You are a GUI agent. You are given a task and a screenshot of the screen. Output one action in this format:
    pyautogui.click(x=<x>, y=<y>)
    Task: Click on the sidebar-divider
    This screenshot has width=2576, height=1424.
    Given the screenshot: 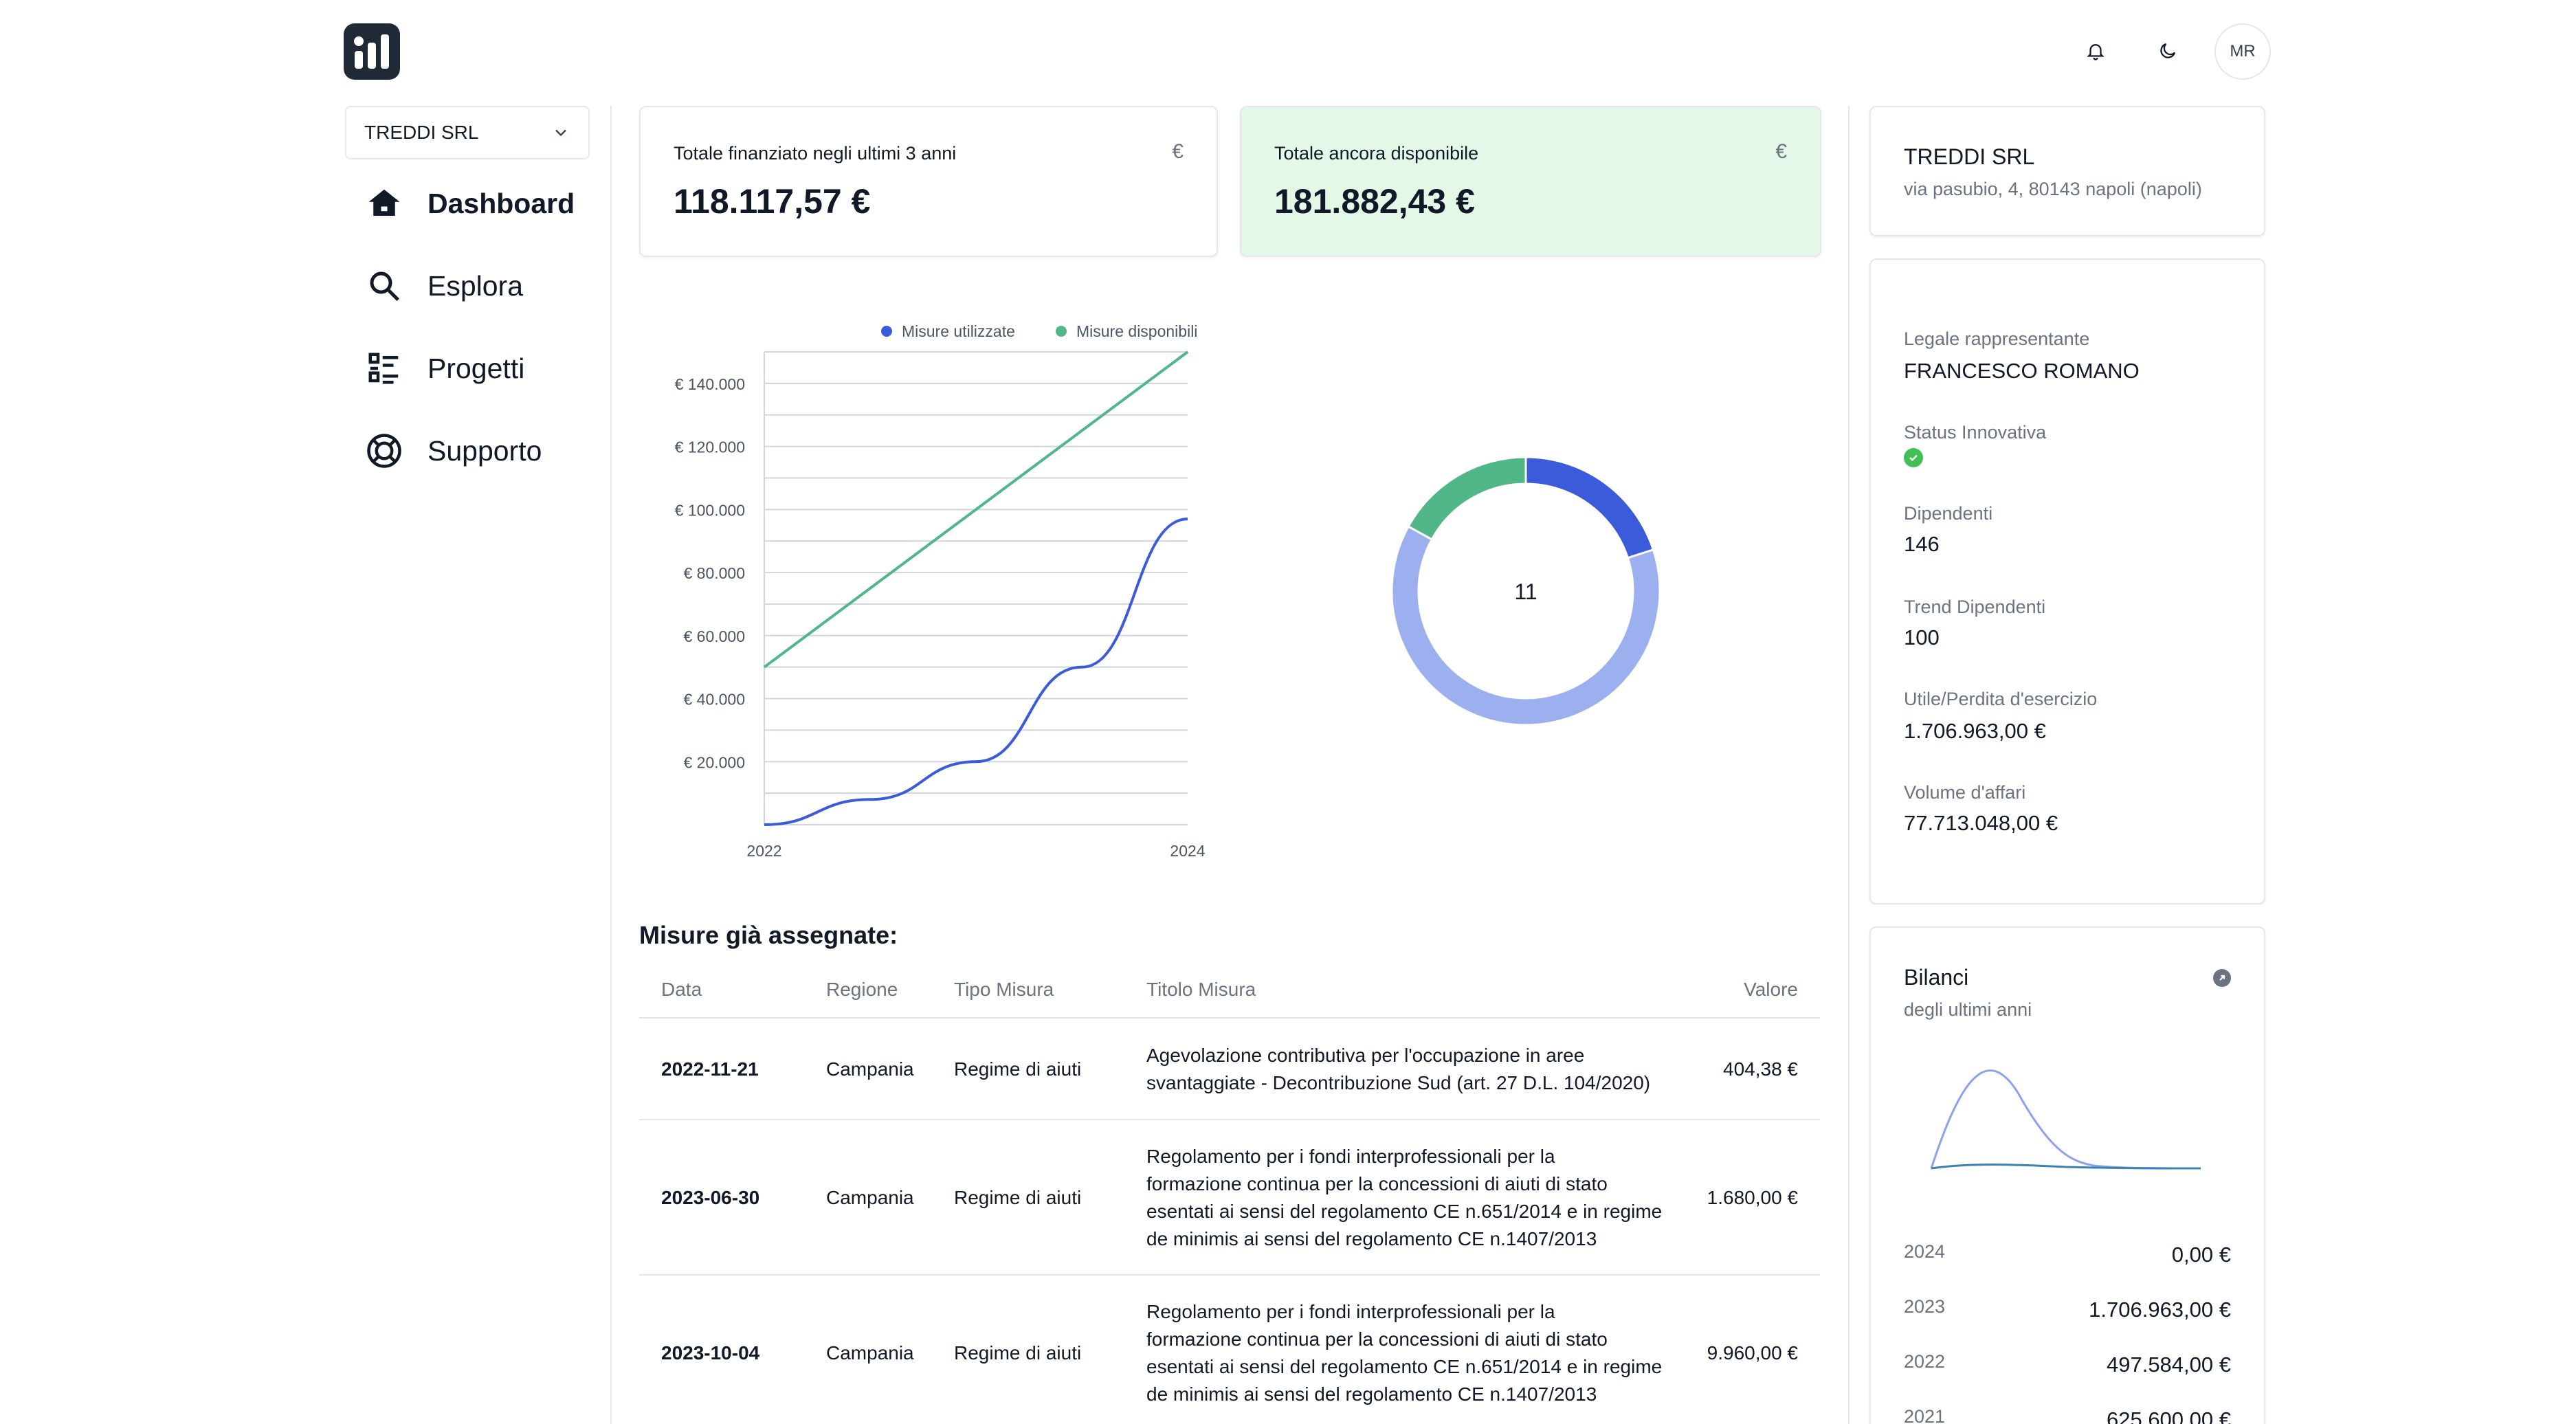 What is the action you would take?
    pyautogui.click(x=611, y=765)
    